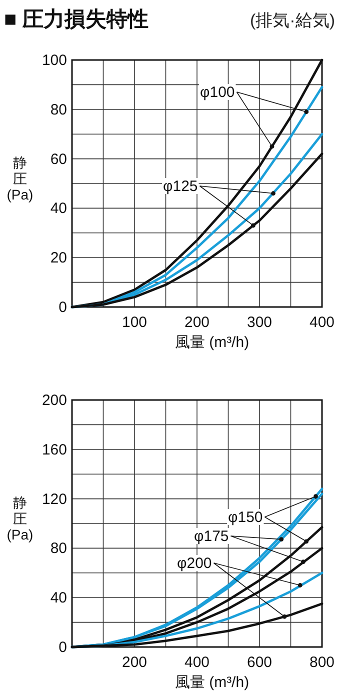  Describe the element at coordinates (211, 536) in the screenshot. I see `annotation: φ175` at that location.